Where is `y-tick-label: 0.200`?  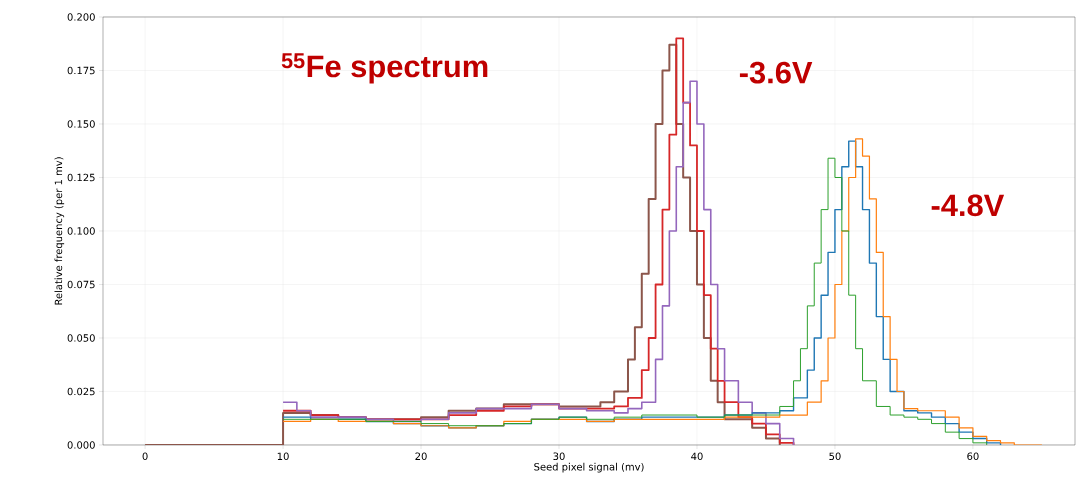 y-tick-label: 0.200 is located at coordinates (81, 17).